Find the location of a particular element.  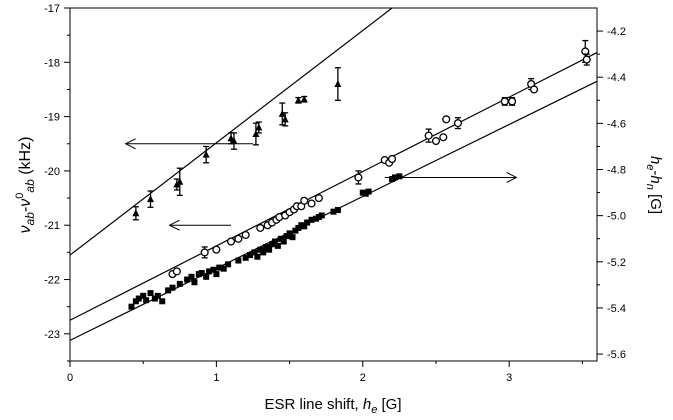

y-right-axis-ticks: -4.2 -4.4 -4.6 -4.8 -5.0 -5.2 -5.4 -5.6 is located at coordinates (611, 193).